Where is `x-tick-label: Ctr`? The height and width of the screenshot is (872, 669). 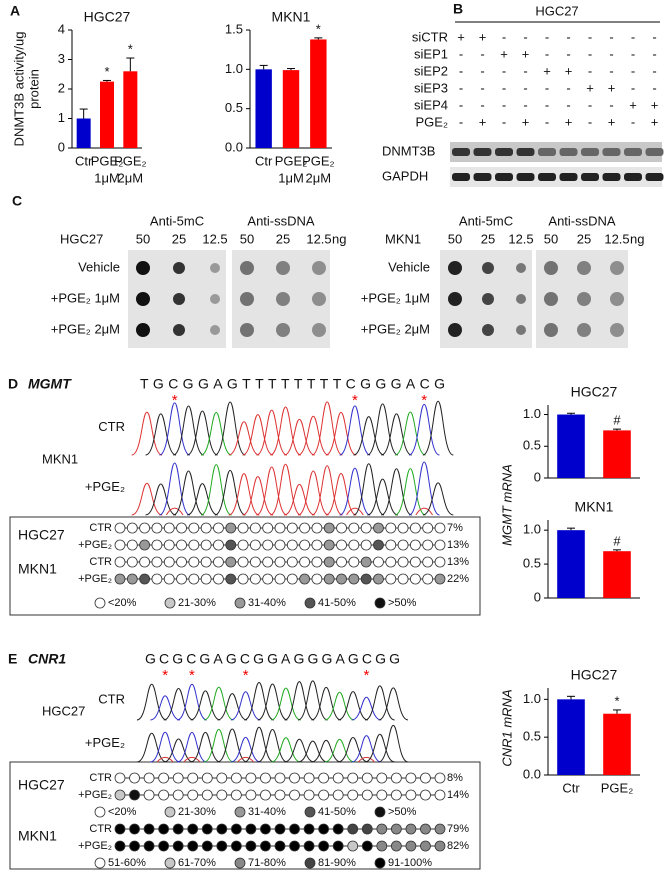
x-tick-label: Ctr is located at coordinates (84, 160).